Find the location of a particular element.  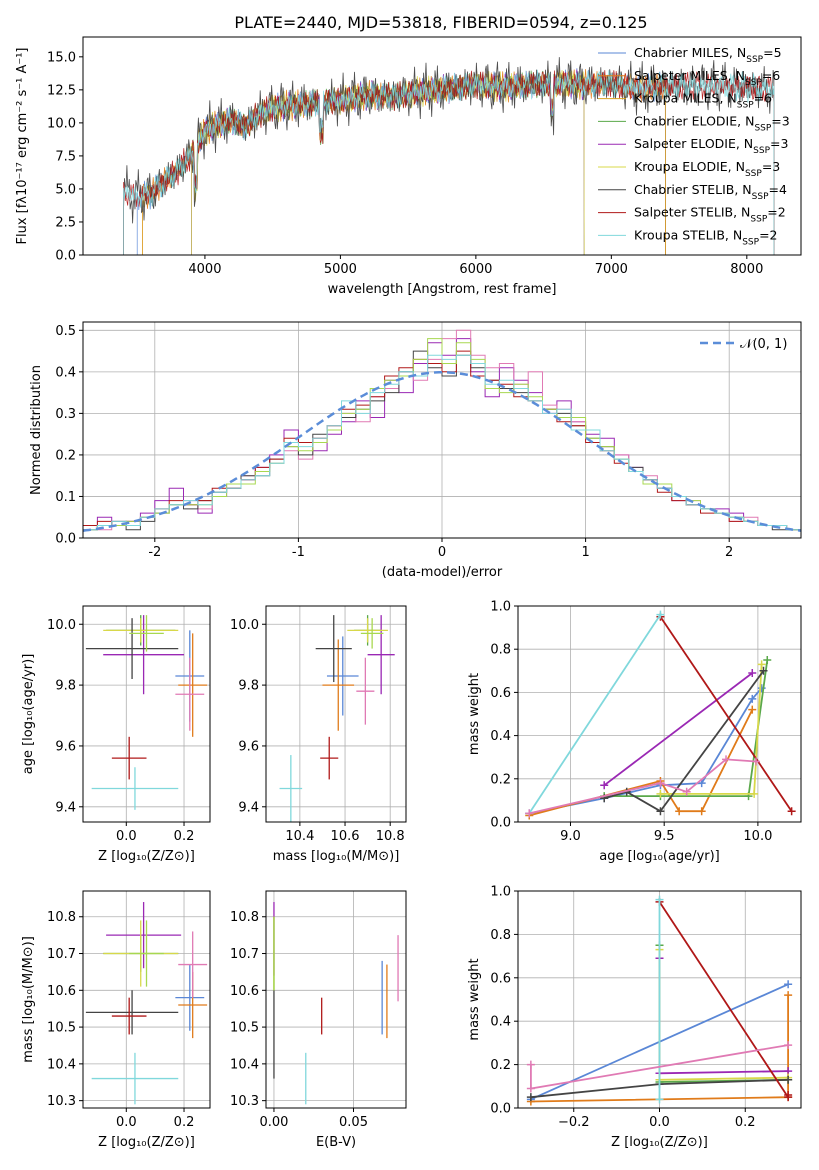

legend-suffix: =2 is located at coordinates (776, 212).